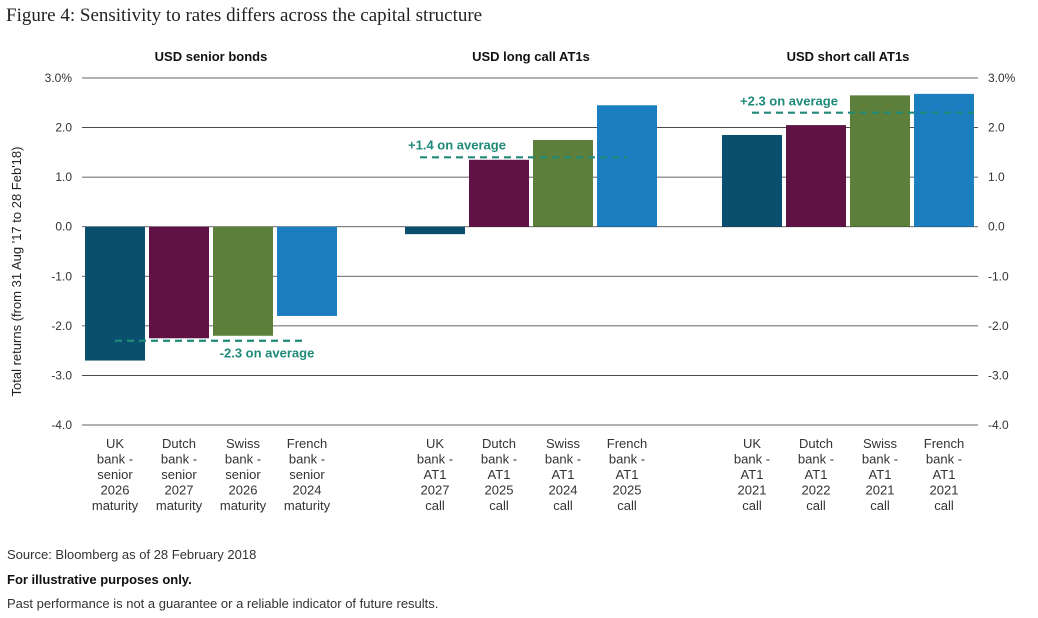  What do you see at coordinates (816, 490) in the screenshot?
I see `category-label: 2022` at bounding box center [816, 490].